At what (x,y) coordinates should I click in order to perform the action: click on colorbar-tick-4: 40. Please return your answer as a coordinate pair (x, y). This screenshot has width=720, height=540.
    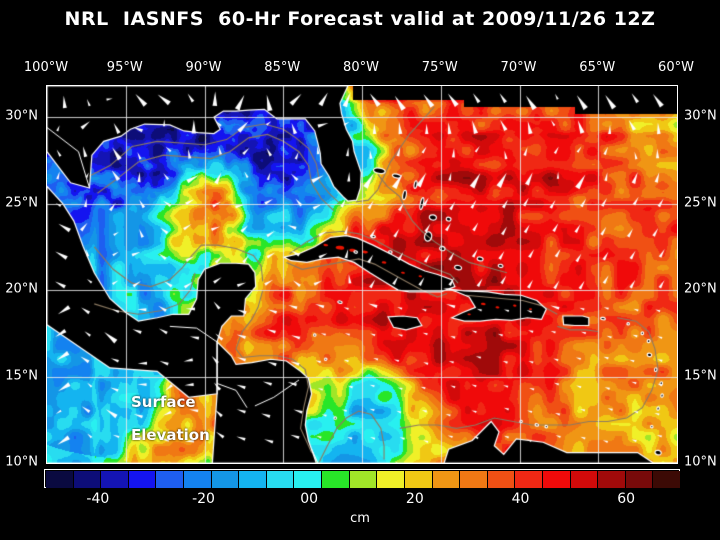
    Looking at the image, I should click on (520, 499).